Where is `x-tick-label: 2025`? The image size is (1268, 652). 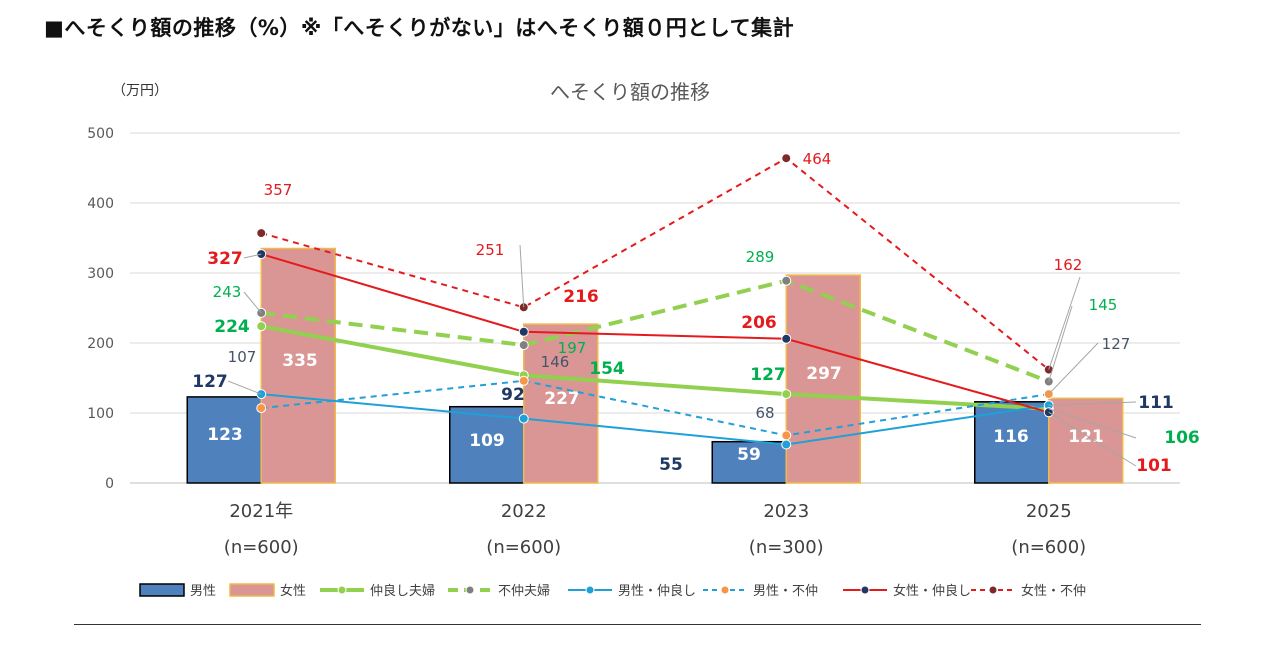 x-tick-label: 2025 is located at coordinates (1049, 511).